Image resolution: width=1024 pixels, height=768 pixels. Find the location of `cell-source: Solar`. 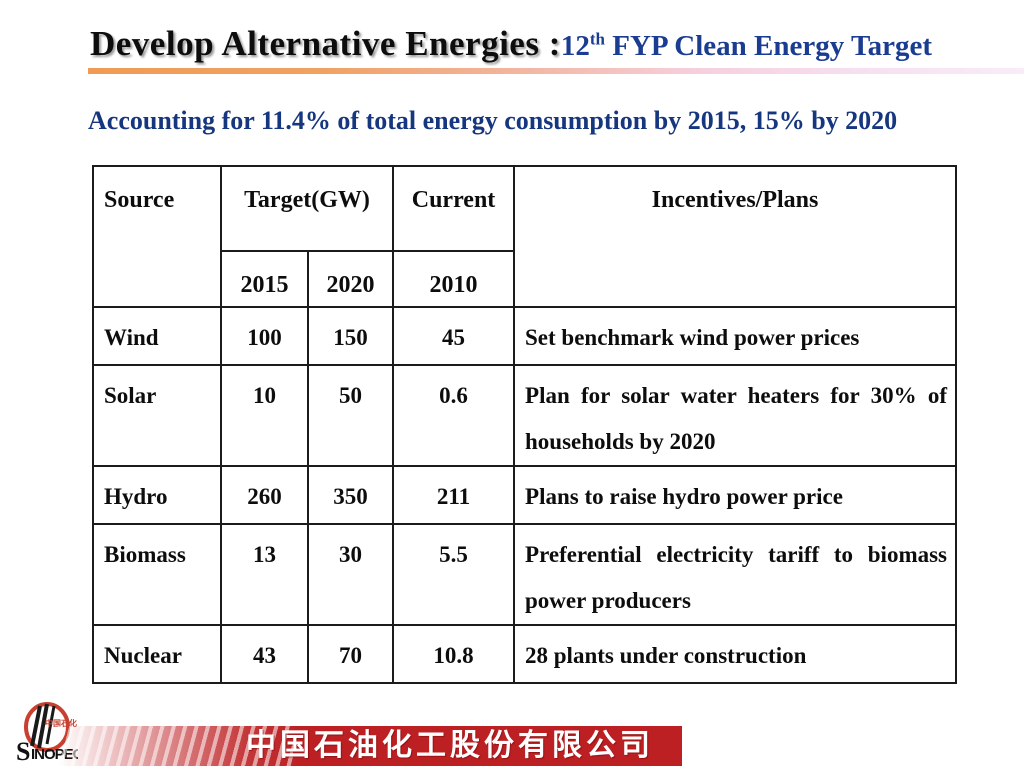

cell-source: Solar is located at coordinates (157, 415).